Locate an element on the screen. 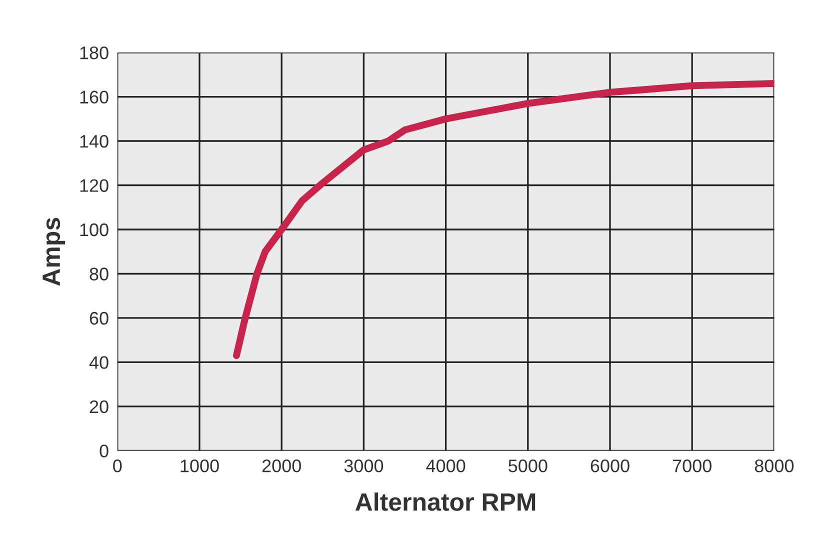 The width and height of the screenshot is (821, 553). y-tick-label: 100 is located at coordinates (94, 229).